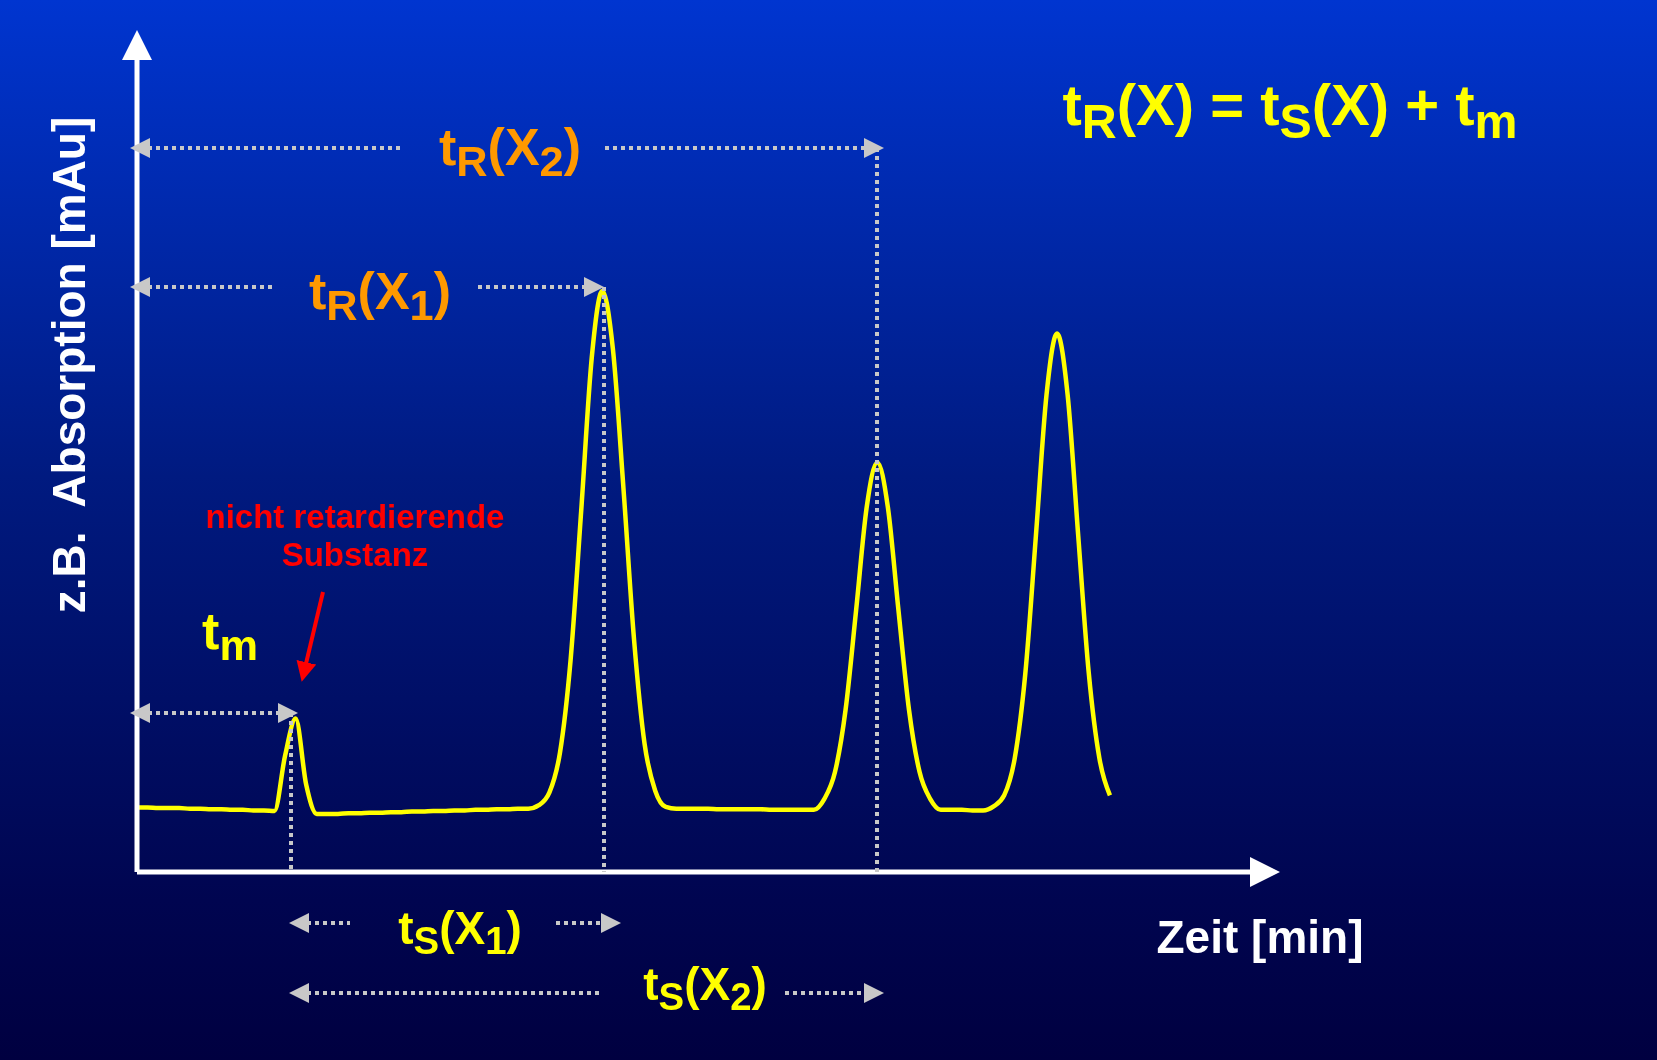 This screenshot has width=1657, height=1060. Describe the element at coordinates (705, 989) in the screenshot. I see `text: t$_{S}$(X$_{2}$)` at that location.